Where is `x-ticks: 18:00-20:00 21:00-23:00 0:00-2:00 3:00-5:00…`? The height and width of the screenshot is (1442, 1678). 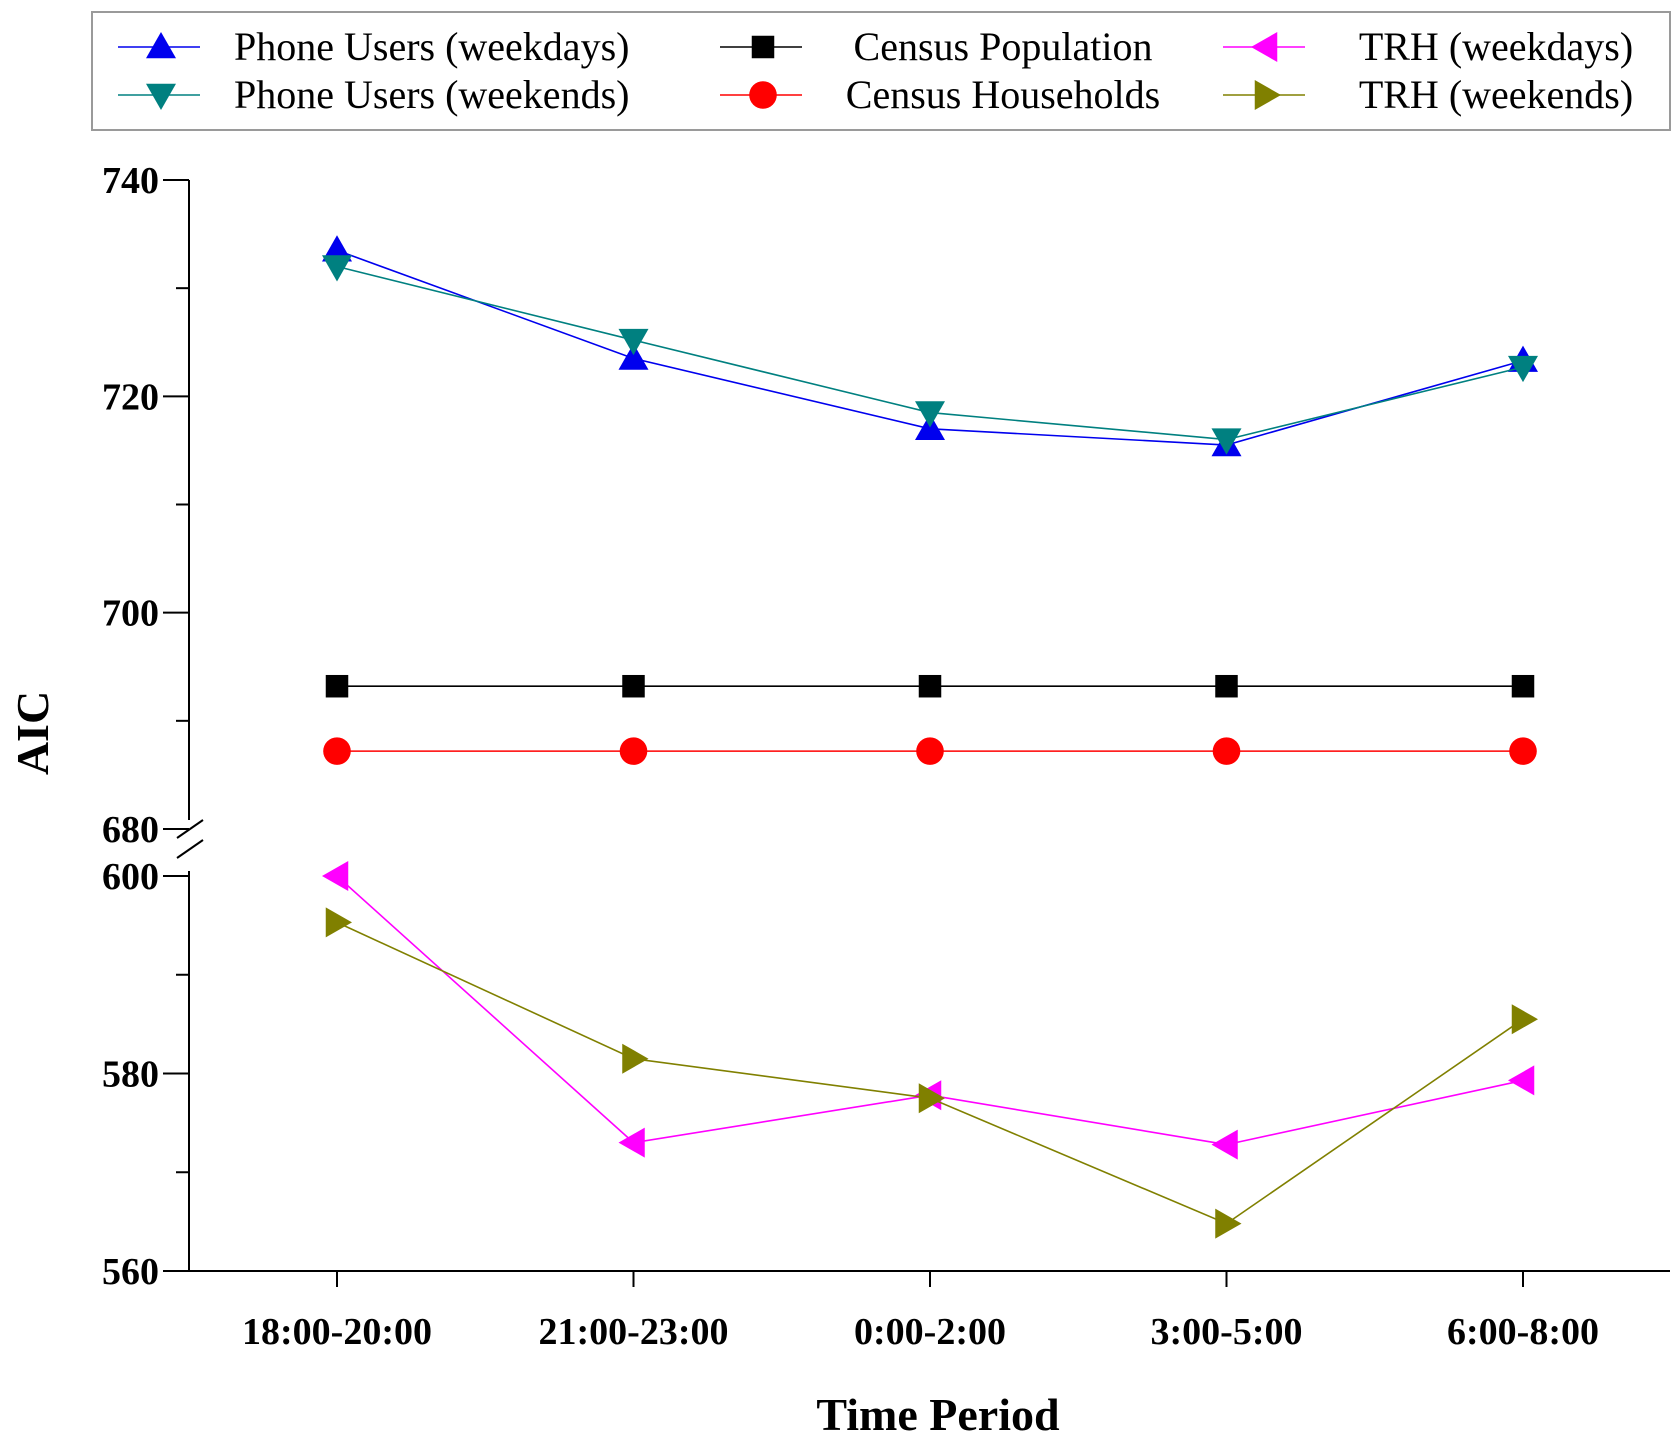
x-ticks: 18:00-20:00 21:00-23:00 0:00-2:00 3:00-5:00… is located at coordinates (920, 1312).